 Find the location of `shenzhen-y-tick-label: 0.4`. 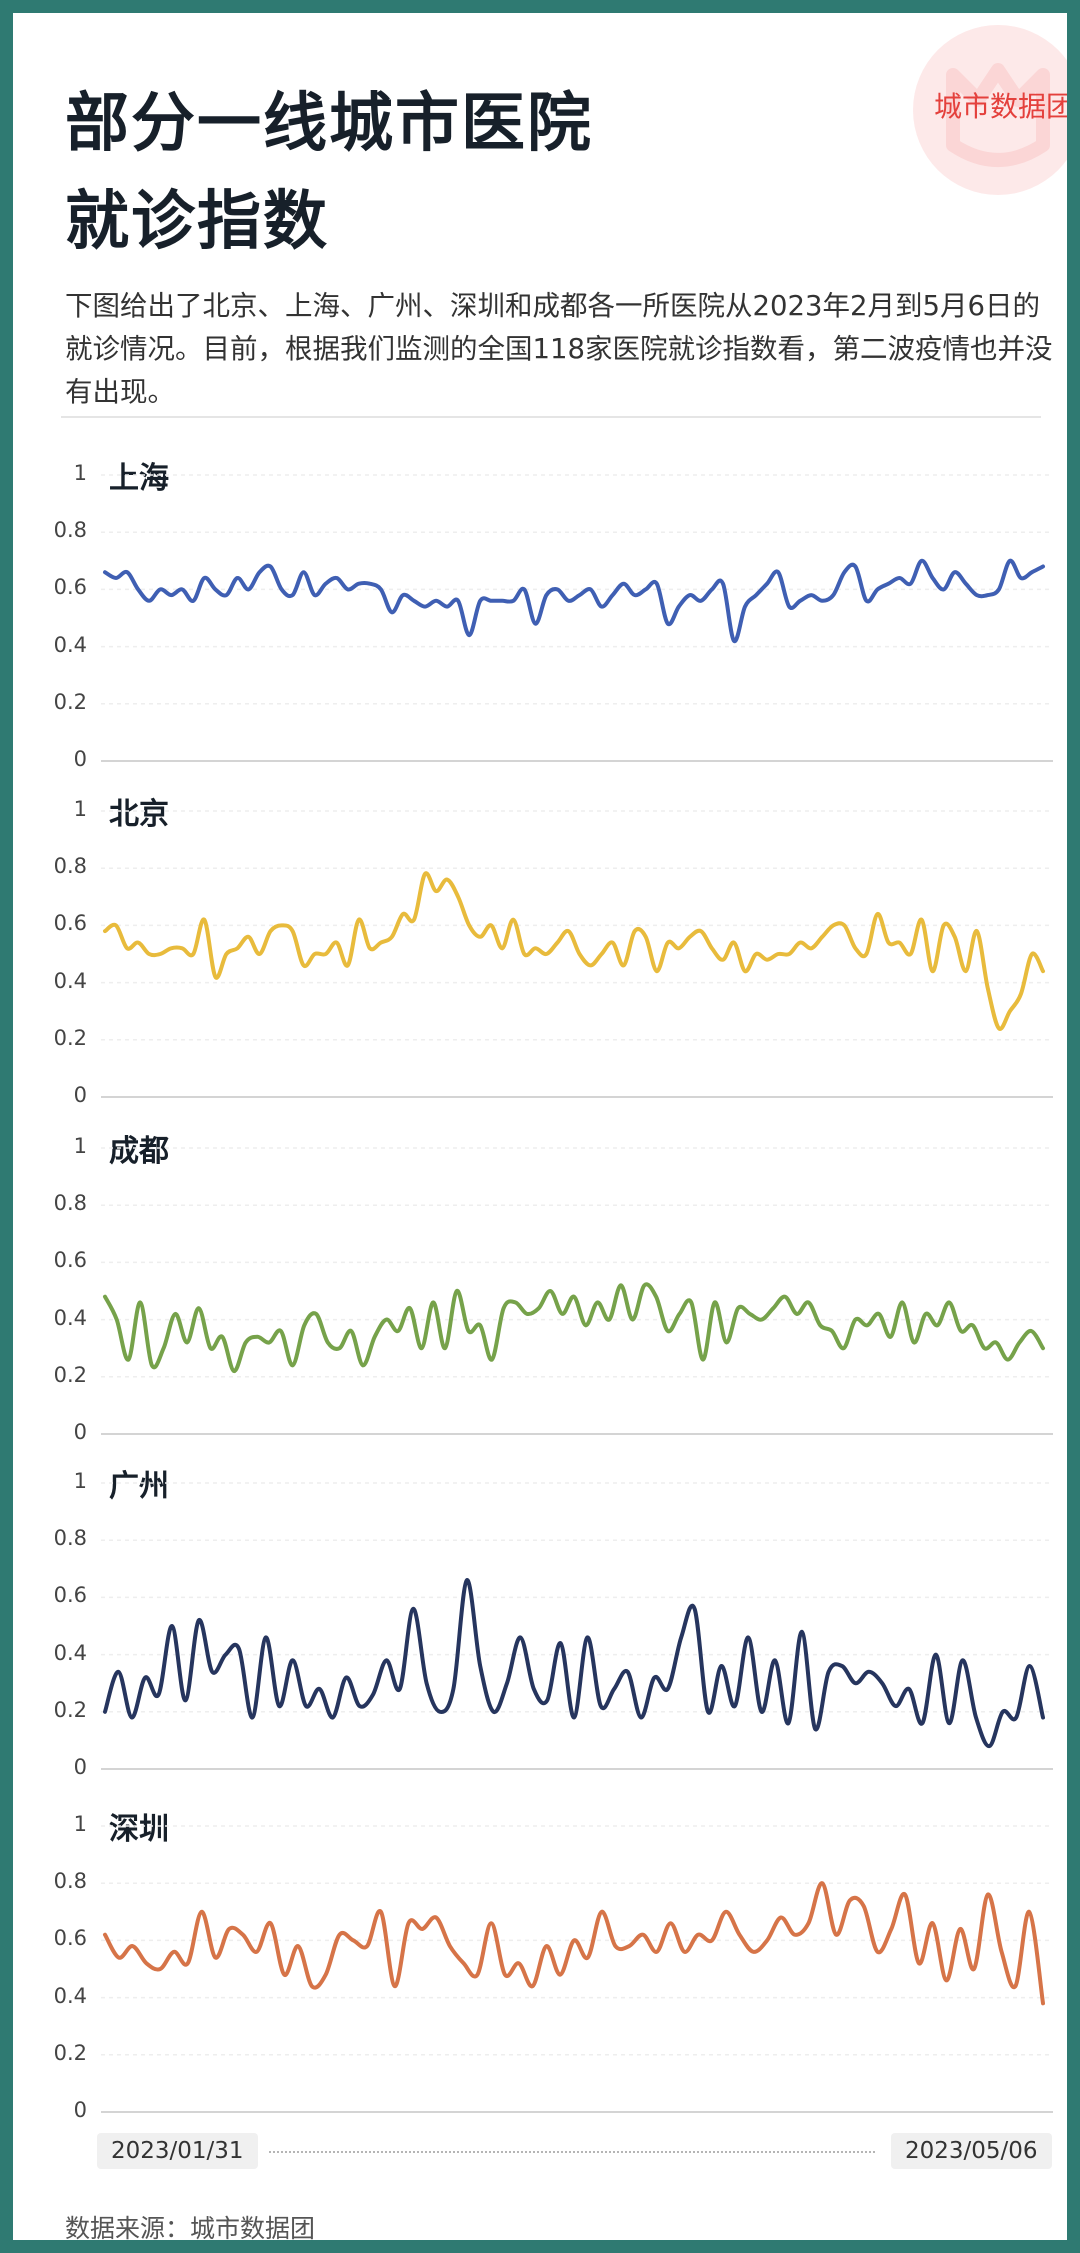

shenzhen-y-tick-label: 0.4 is located at coordinates (70, 1995).